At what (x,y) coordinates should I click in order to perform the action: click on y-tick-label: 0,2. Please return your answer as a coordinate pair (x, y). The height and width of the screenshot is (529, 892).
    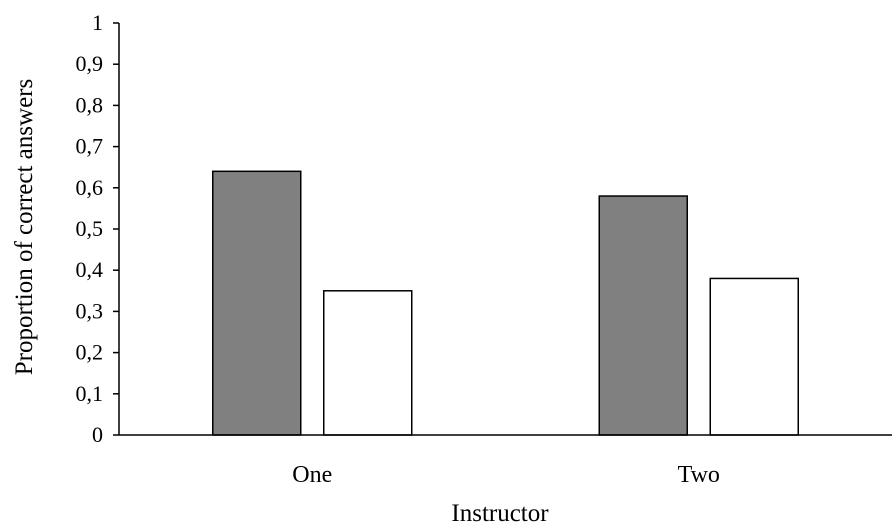
    Looking at the image, I should click on (90, 352).